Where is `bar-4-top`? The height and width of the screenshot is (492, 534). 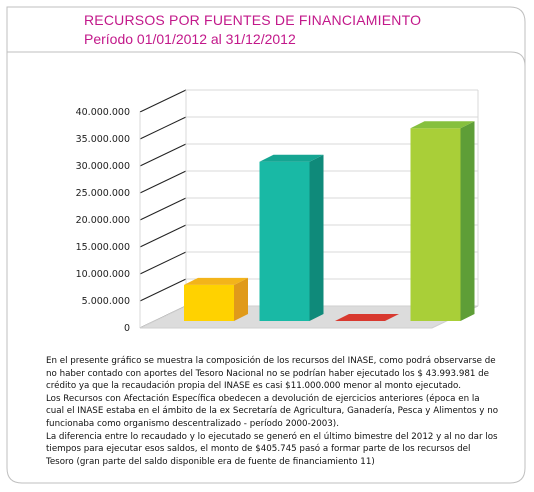 bar-4-top is located at coordinates (442, 125).